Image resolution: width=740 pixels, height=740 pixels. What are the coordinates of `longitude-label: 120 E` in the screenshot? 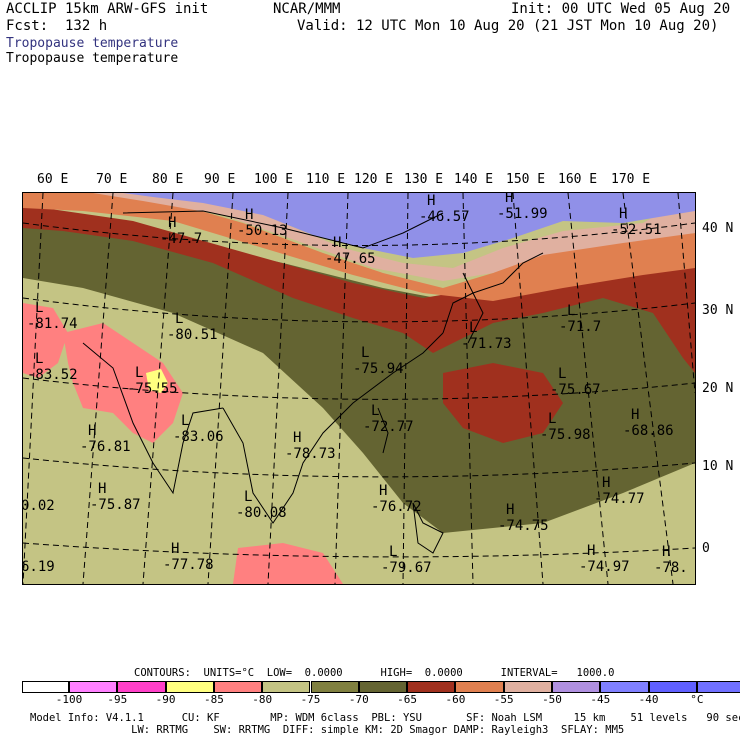 It's located at (374, 179).